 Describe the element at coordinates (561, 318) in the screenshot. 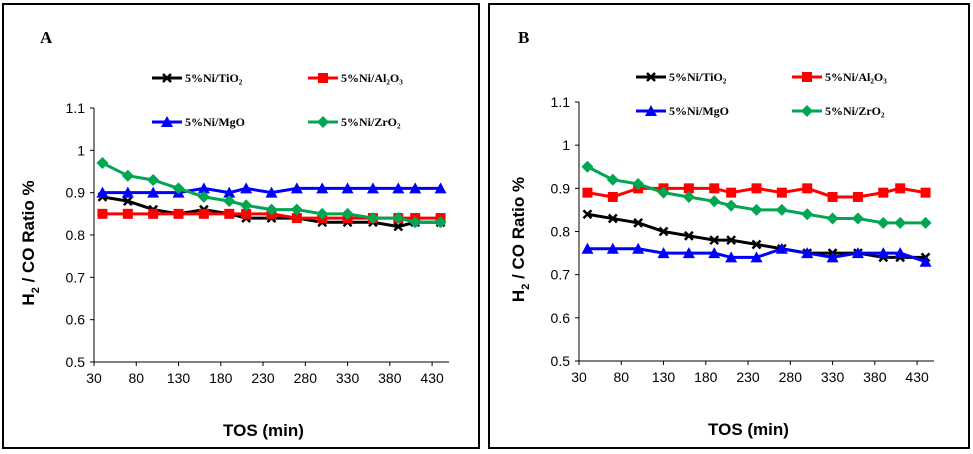

I see `y-tick-label: 0.6` at that location.